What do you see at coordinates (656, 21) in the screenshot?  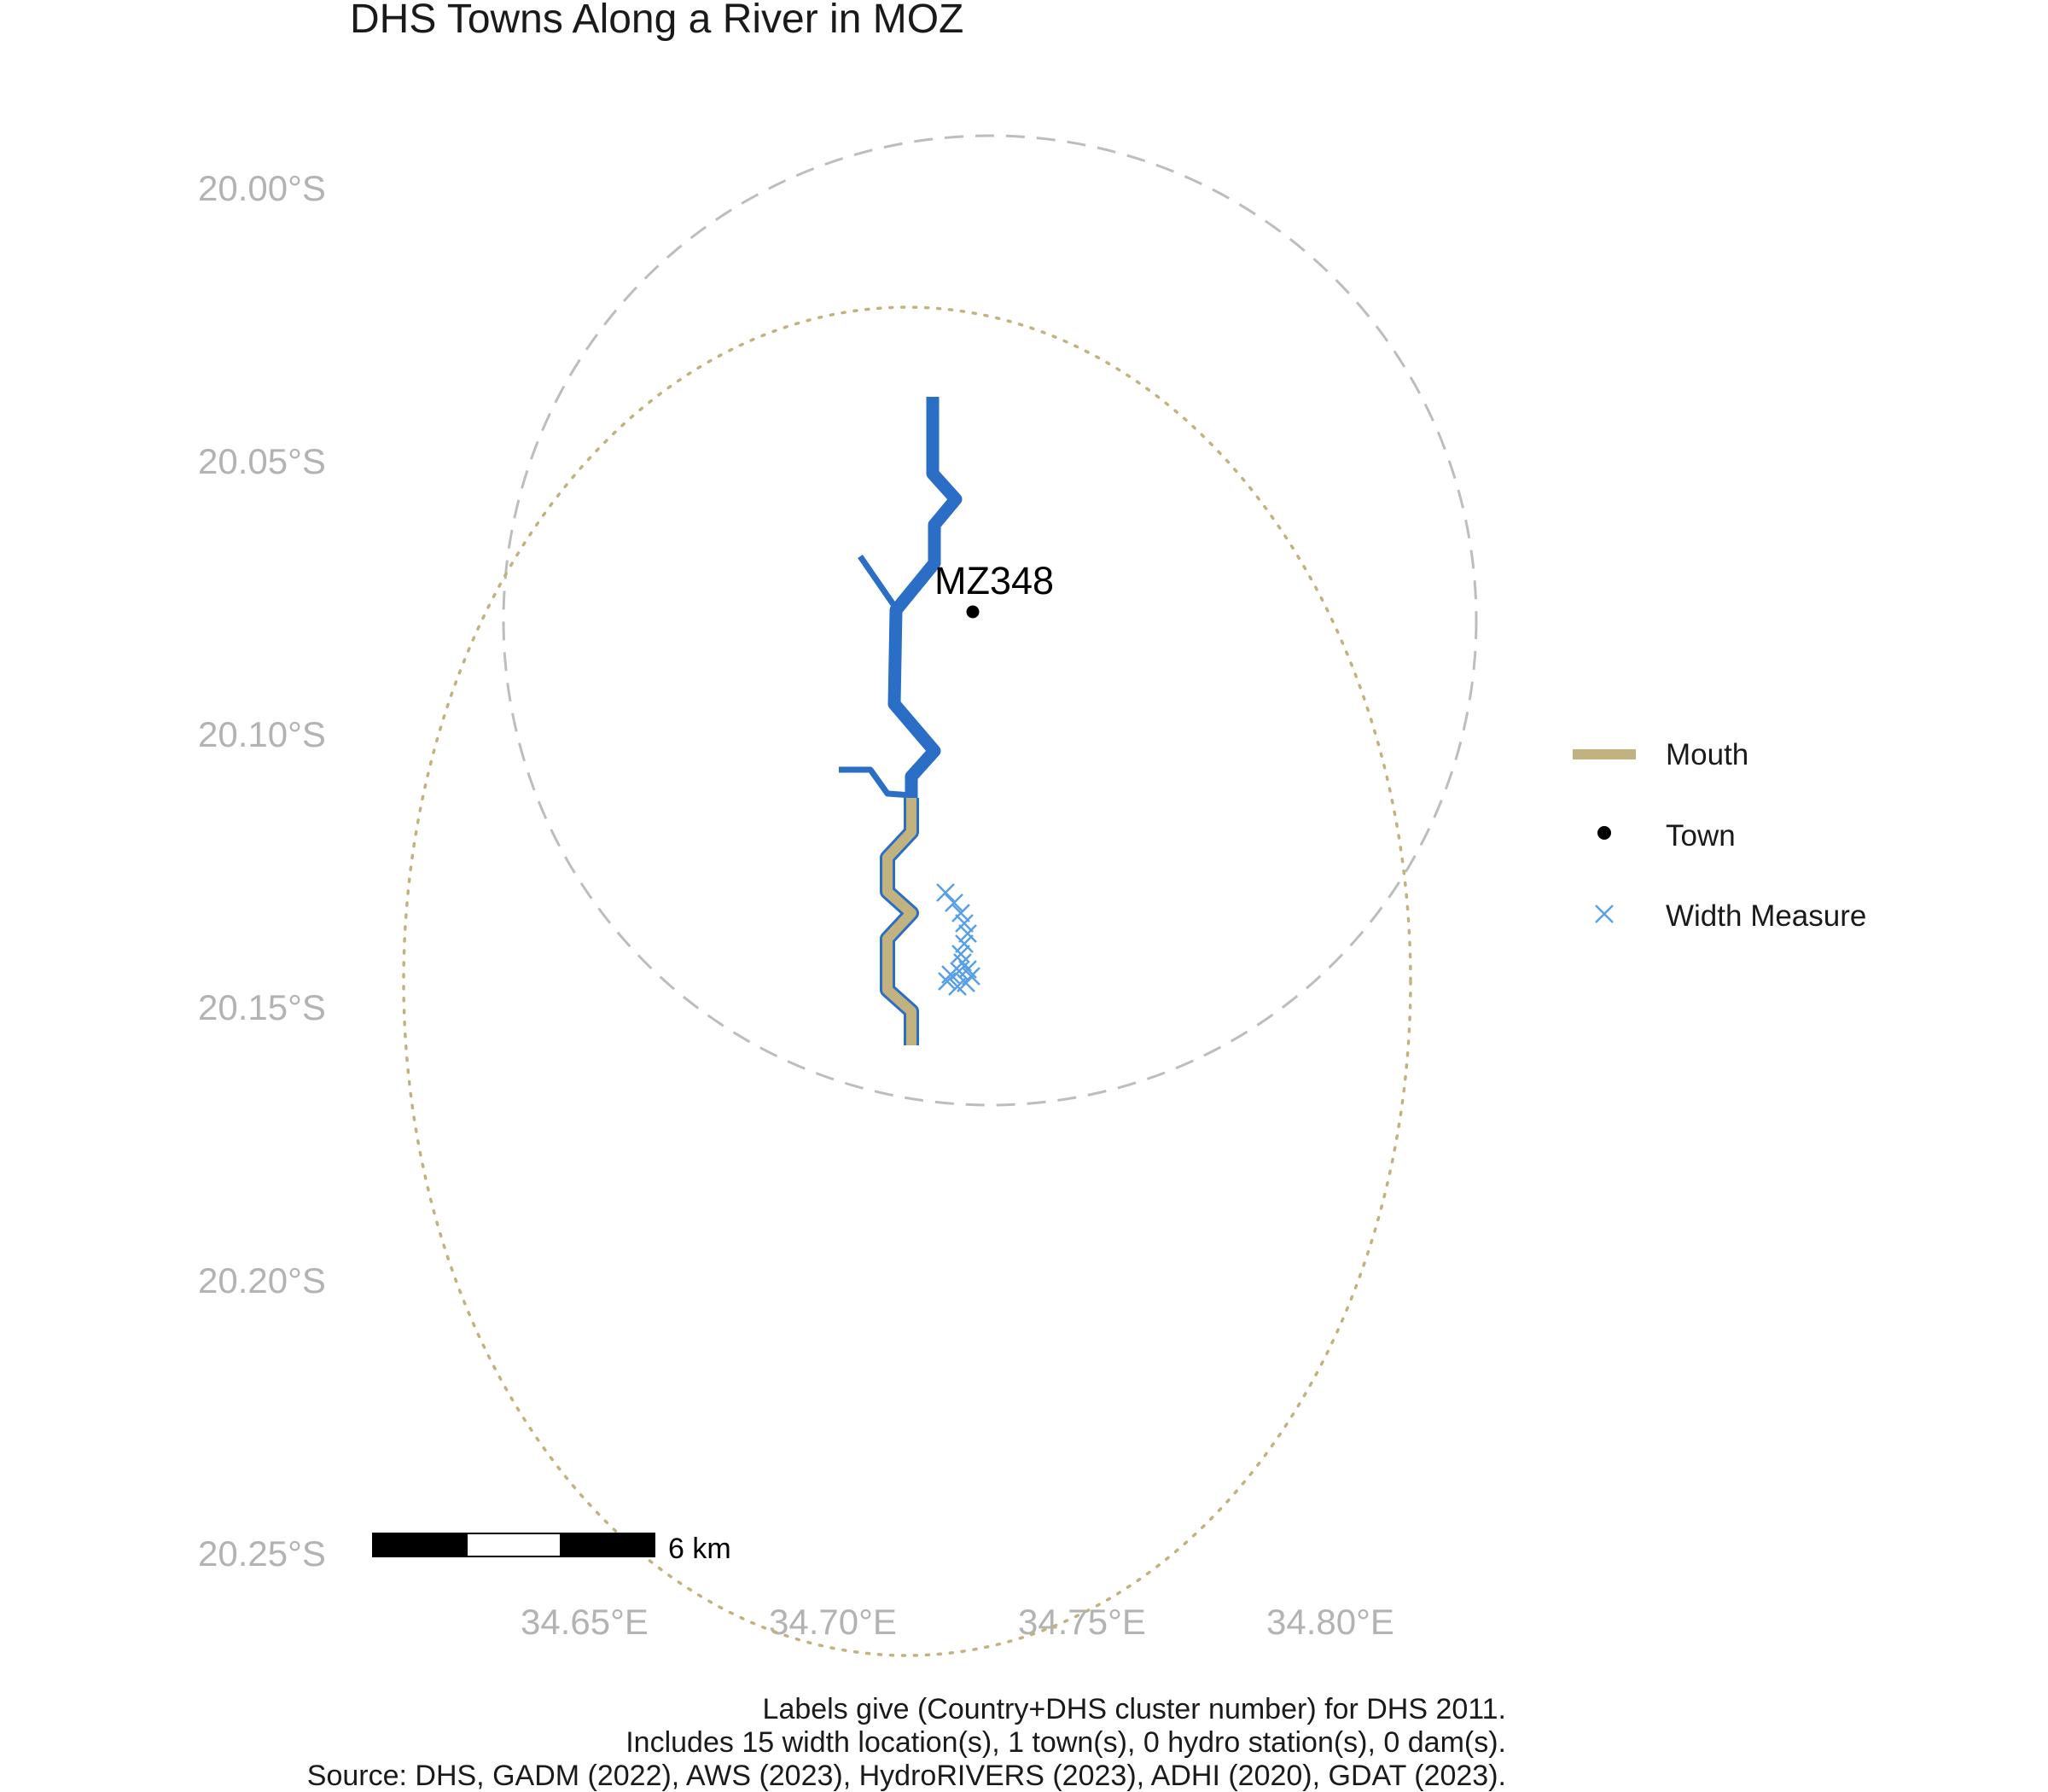 I see `map-title: DHS Towns Along a River in MOZ` at bounding box center [656, 21].